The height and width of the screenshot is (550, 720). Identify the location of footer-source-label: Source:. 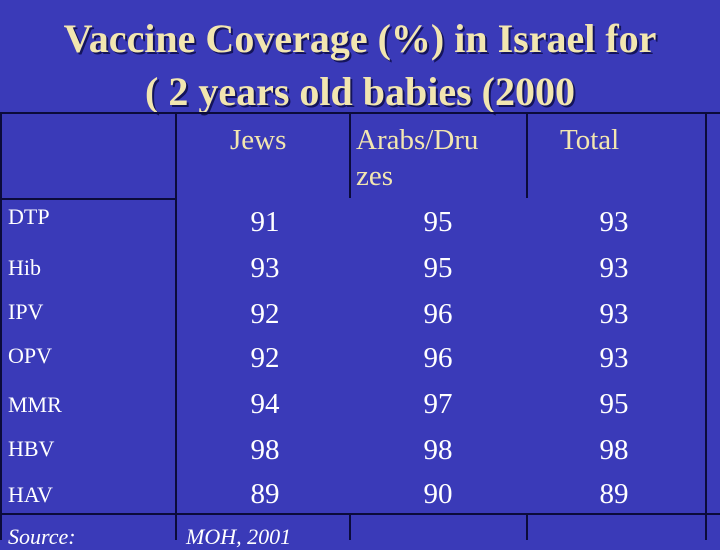
(42, 536).